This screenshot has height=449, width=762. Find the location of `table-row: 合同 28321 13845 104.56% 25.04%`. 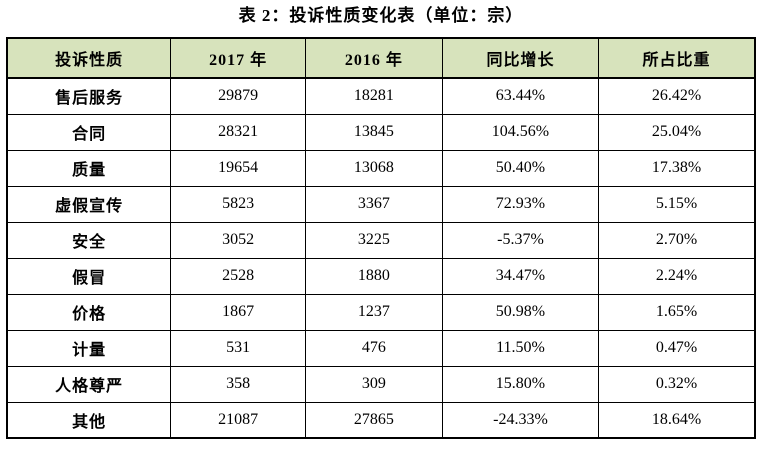

table-row: 合同 28321 13845 104.56% 25.04% is located at coordinates (381, 132).